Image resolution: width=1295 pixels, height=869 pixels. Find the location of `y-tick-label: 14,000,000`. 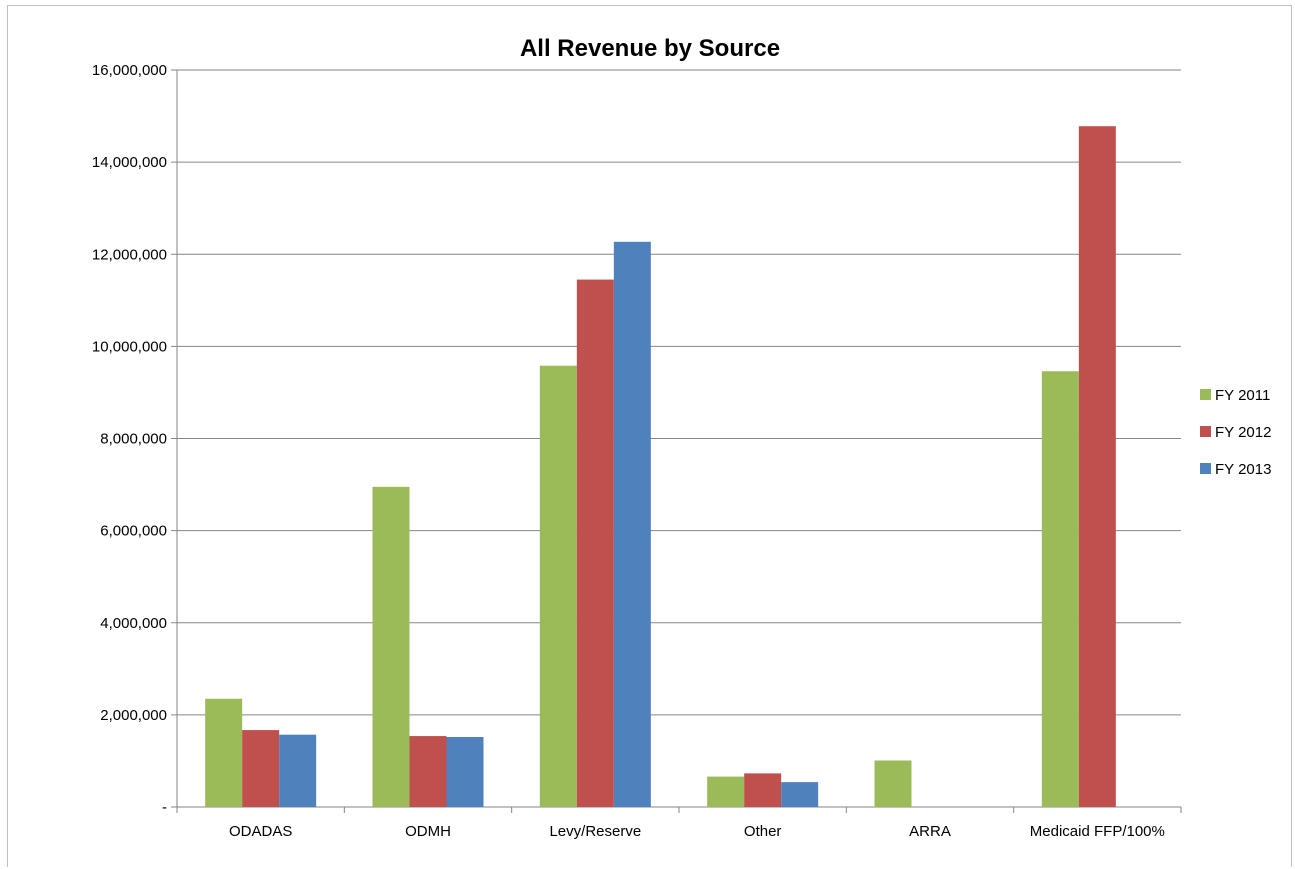

y-tick-label: 14,000,000 is located at coordinates (129, 162).